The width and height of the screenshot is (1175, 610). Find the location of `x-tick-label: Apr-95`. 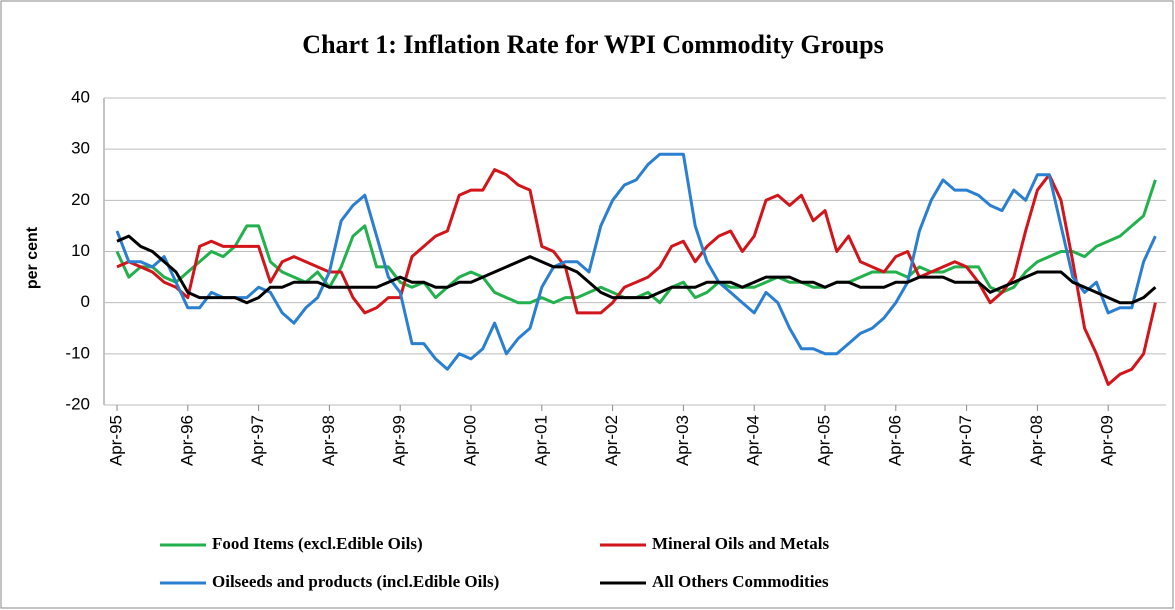

x-tick-label: Apr-95 is located at coordinates (115, 440).